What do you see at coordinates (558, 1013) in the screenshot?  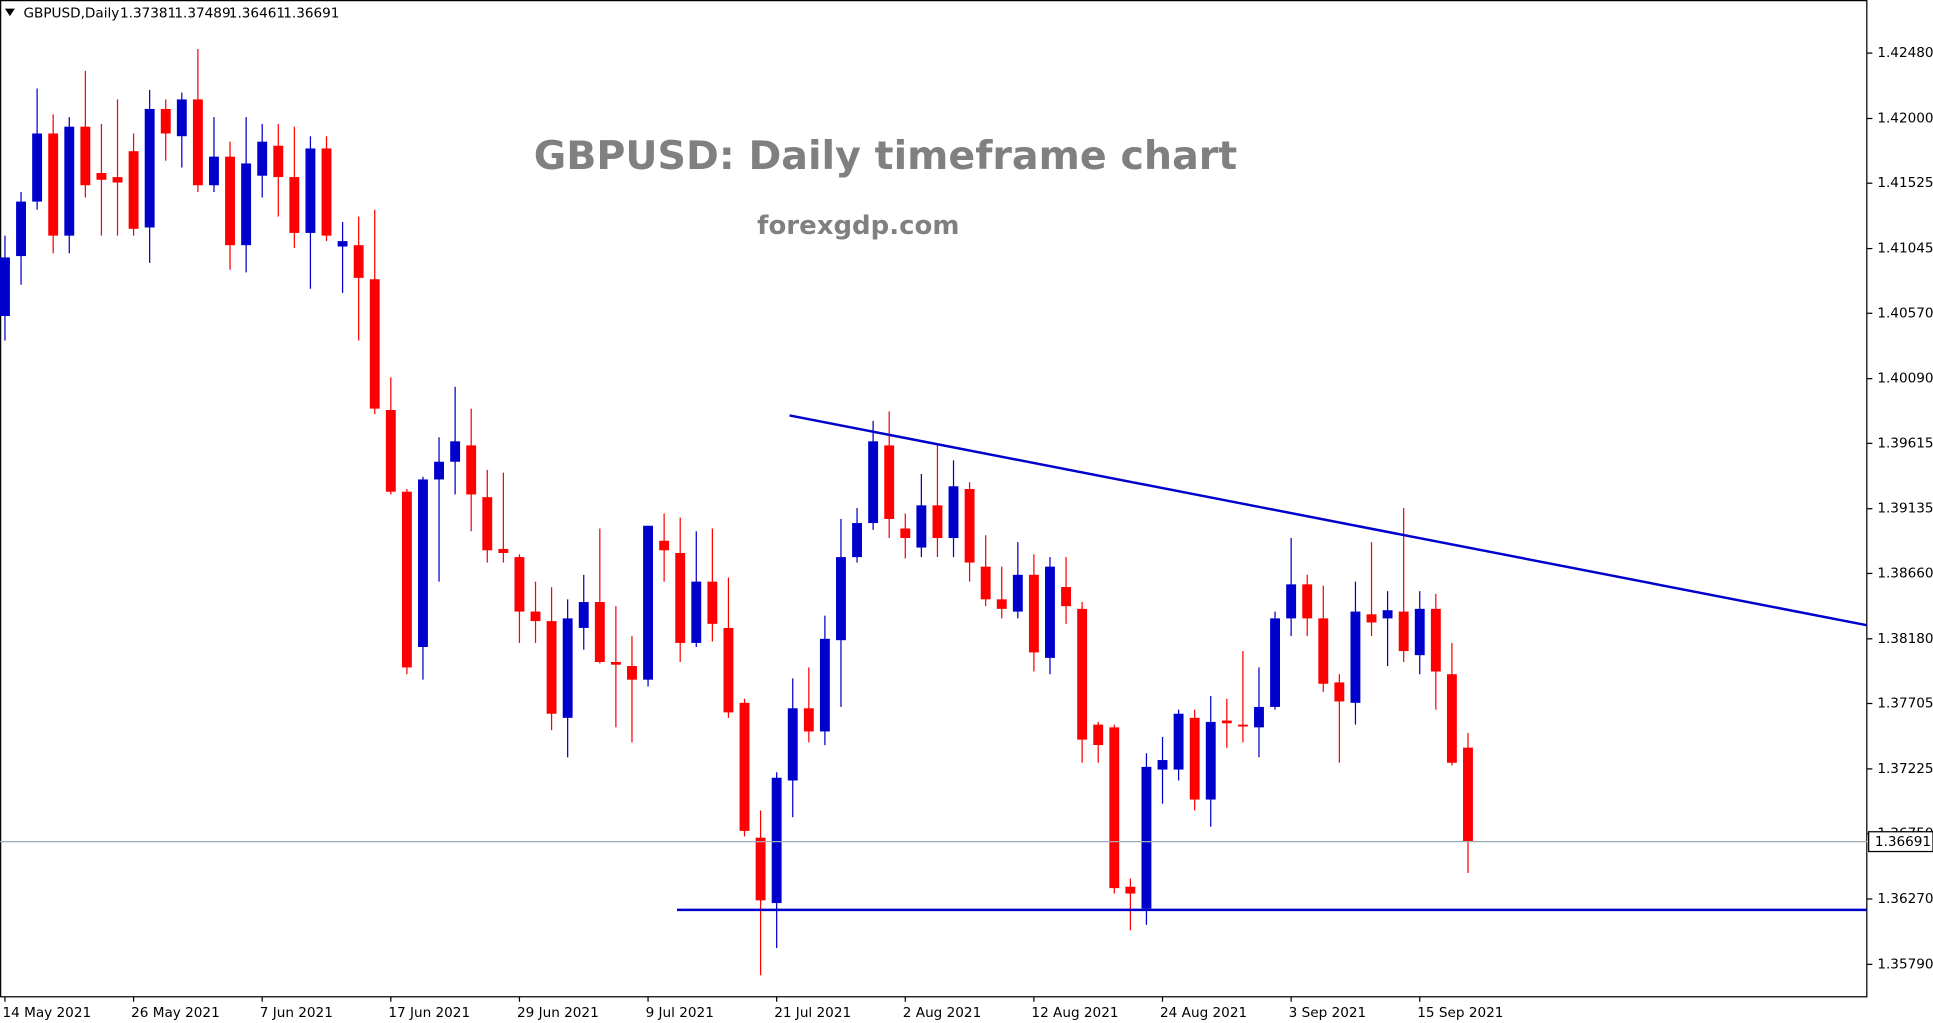 I see `x-tick-label: 29 Jun 2021` at bounding box center [558, 1013].